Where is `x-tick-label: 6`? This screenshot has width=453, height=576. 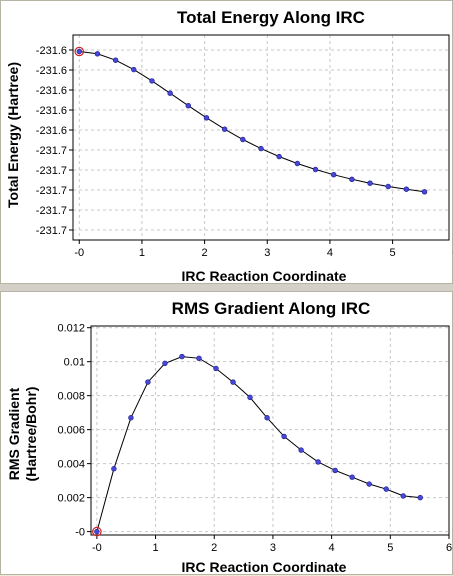 x-tick-label: 6 is located at coordinates (449, 548).